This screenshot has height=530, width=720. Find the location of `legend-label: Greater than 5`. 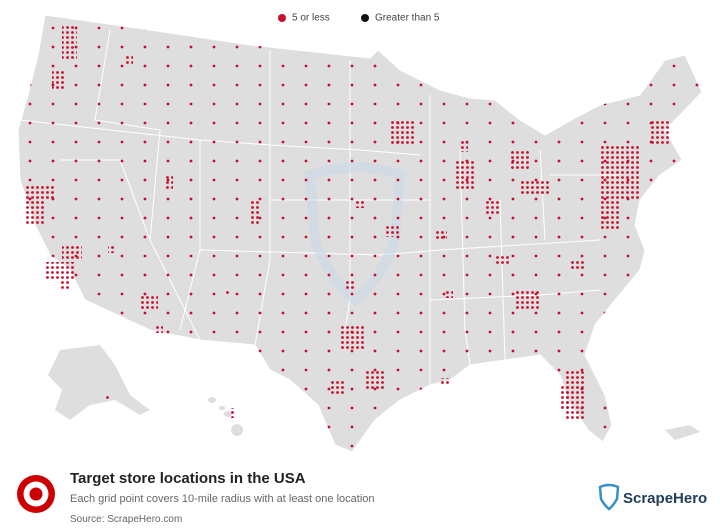

legend-label: Greater than 5 is located at coordinates (407, 18).